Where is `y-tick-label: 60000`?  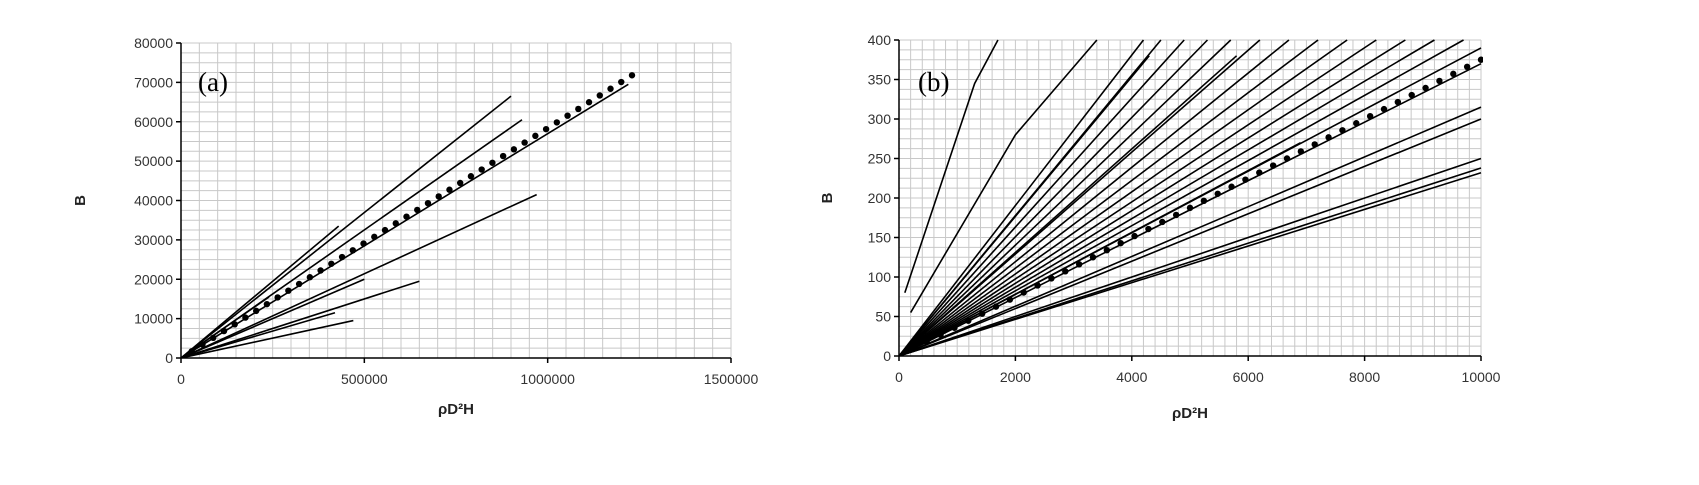 y-tick-label: 60000 is located at coordinates (153, 122).